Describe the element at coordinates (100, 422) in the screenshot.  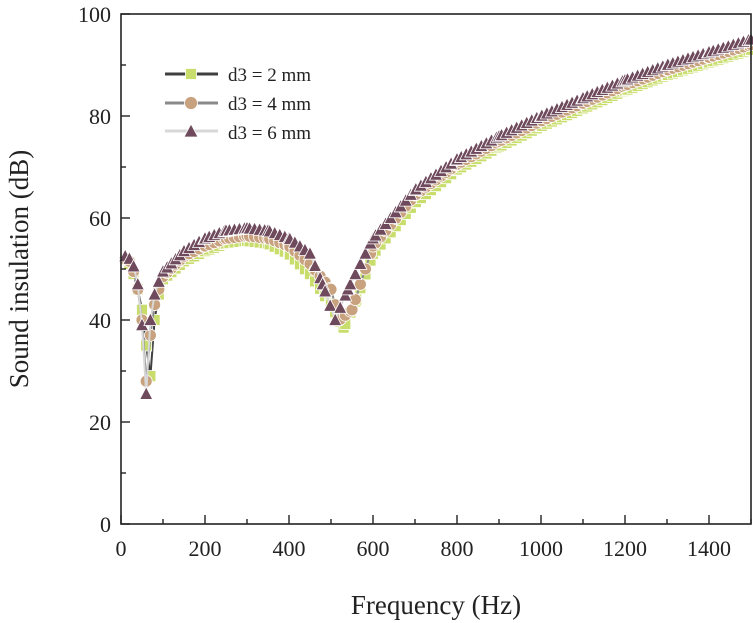
I see `y-tick-label: 20` at that location.